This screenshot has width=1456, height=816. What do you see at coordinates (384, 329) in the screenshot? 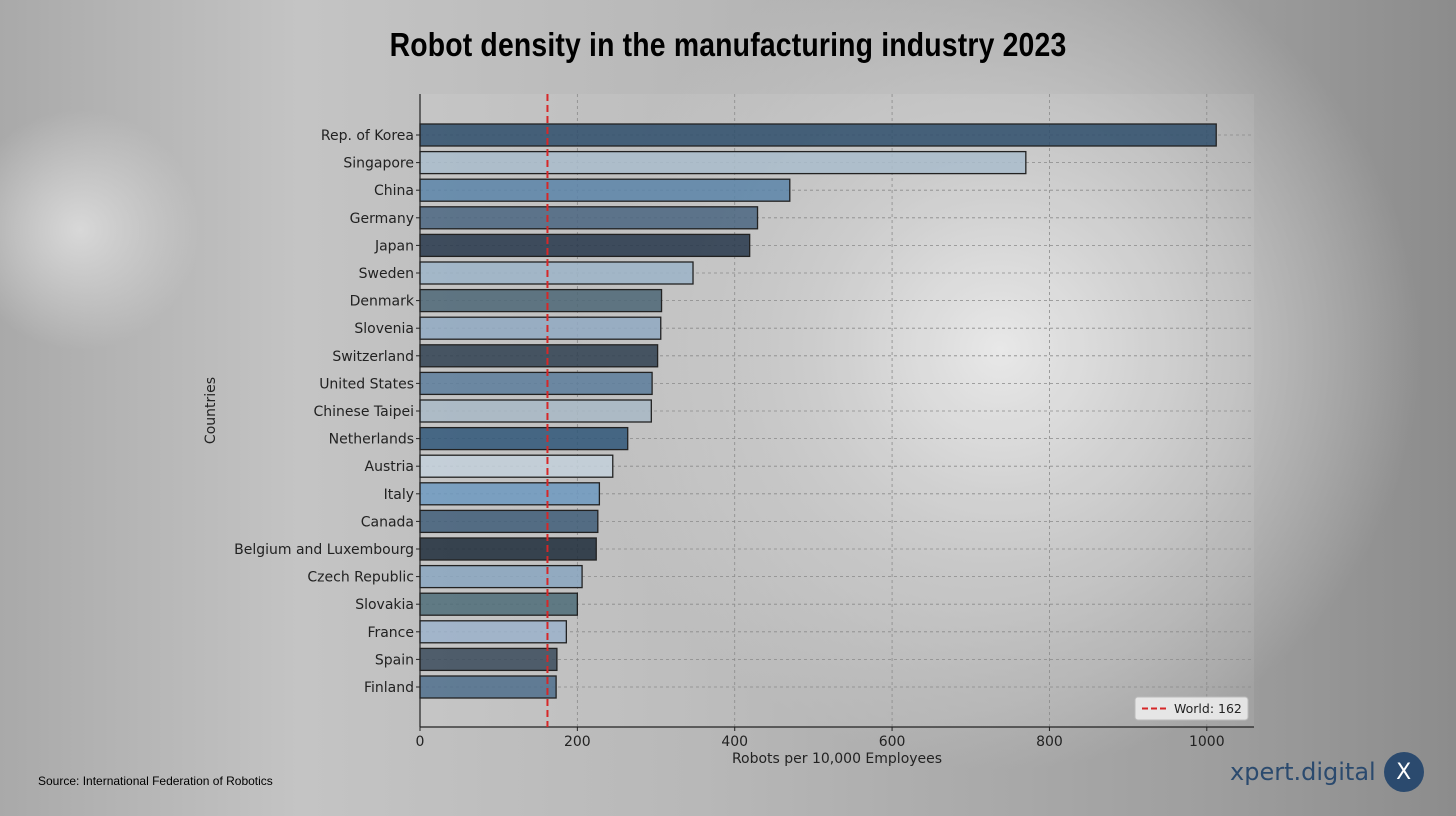
I see `y-tick-label: Slovenia` at bounding box center [384, 329].